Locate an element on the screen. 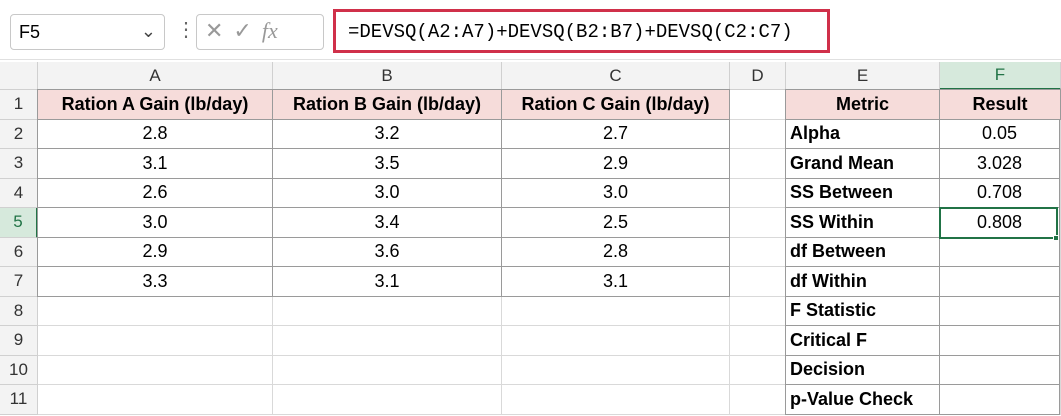 The width and height of the screenshot is (1061, 416). menu-dots: ⋮ is located at coordinates (186, 30).